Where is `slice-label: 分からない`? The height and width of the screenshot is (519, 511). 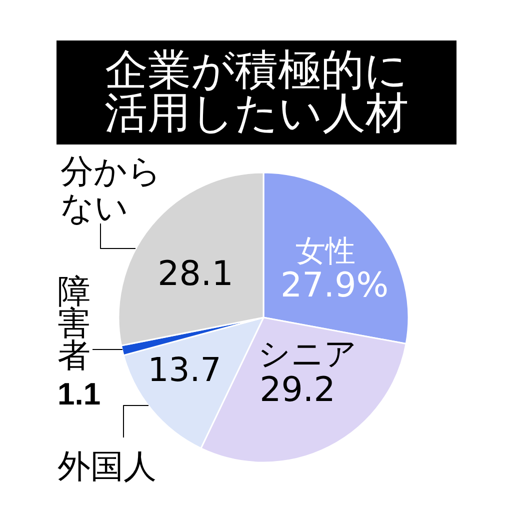
slice-label: 分からない is located at coordinates (111, 189).